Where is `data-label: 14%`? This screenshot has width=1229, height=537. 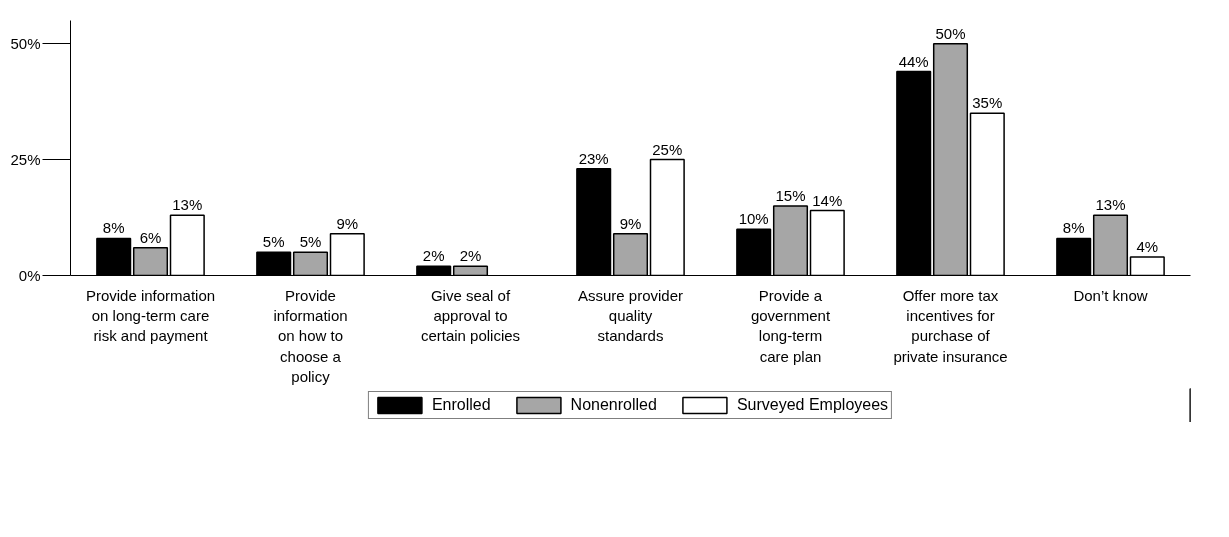
data-label: 14% is located at coordinates (827, 200).